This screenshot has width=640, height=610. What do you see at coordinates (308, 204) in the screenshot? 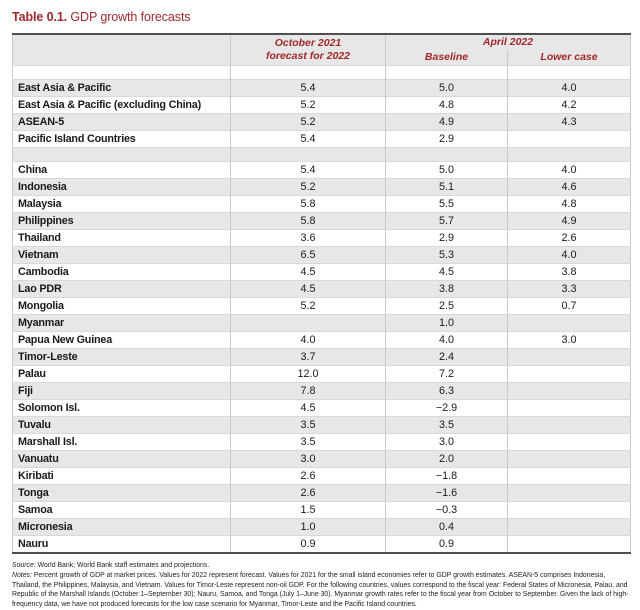
I see `row-value-october: 5.8` at bounding box center [308, 204].